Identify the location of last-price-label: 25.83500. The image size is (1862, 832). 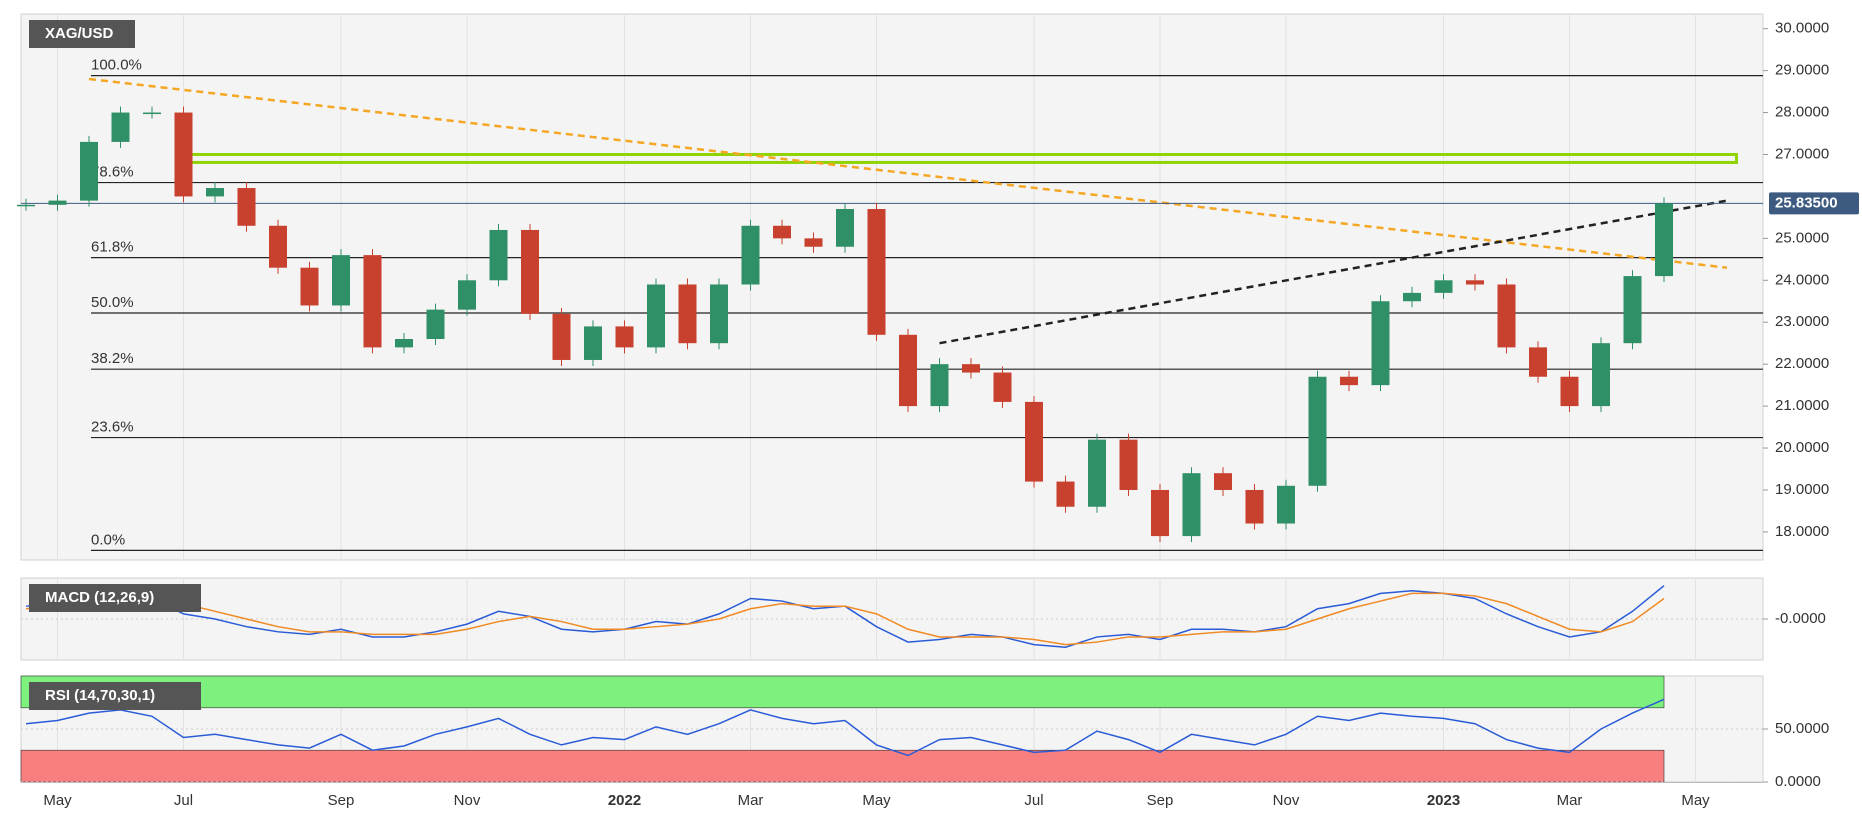
(1806, 202).